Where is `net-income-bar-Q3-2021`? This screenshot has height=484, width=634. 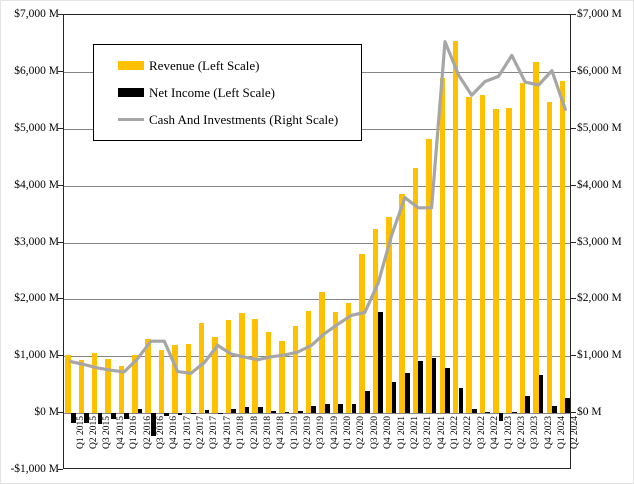
net-income-bar-Q3-2021 is located at coordinates (421, 387).